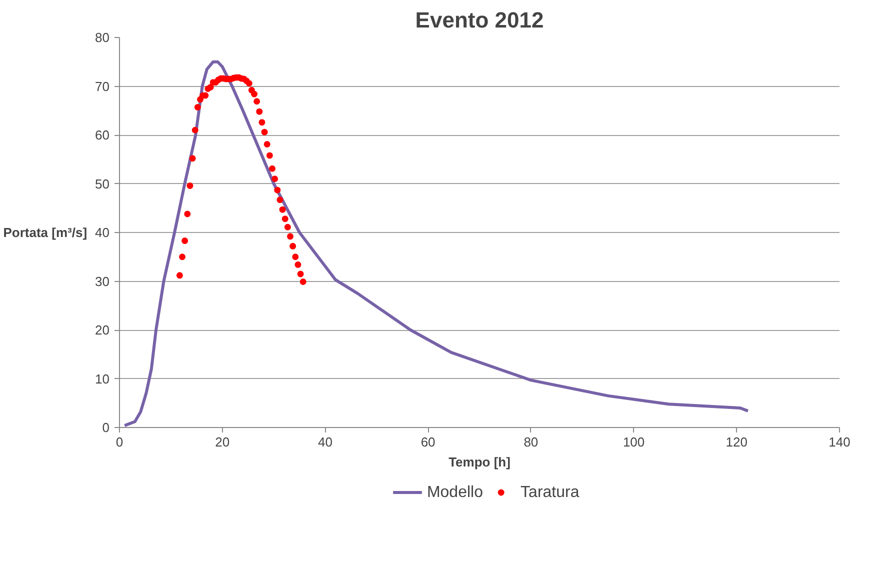  I want to click on y-tick-label: 30, so click(102, 281).